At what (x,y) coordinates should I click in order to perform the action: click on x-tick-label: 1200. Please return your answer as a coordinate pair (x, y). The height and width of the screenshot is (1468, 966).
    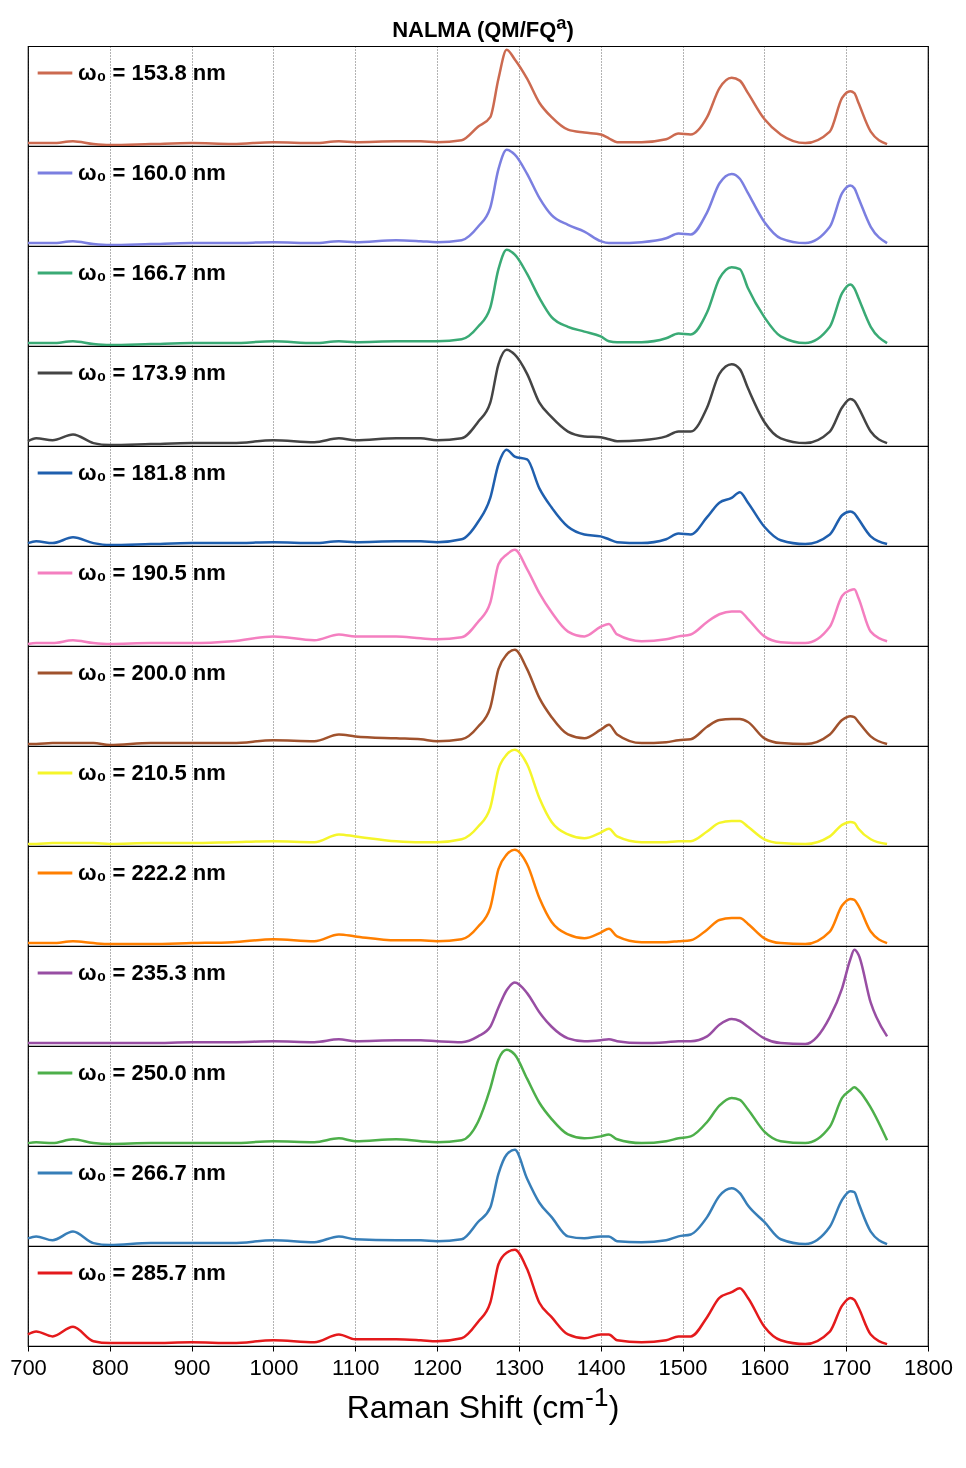
    Looking at the image, I should click on (438, 1367).